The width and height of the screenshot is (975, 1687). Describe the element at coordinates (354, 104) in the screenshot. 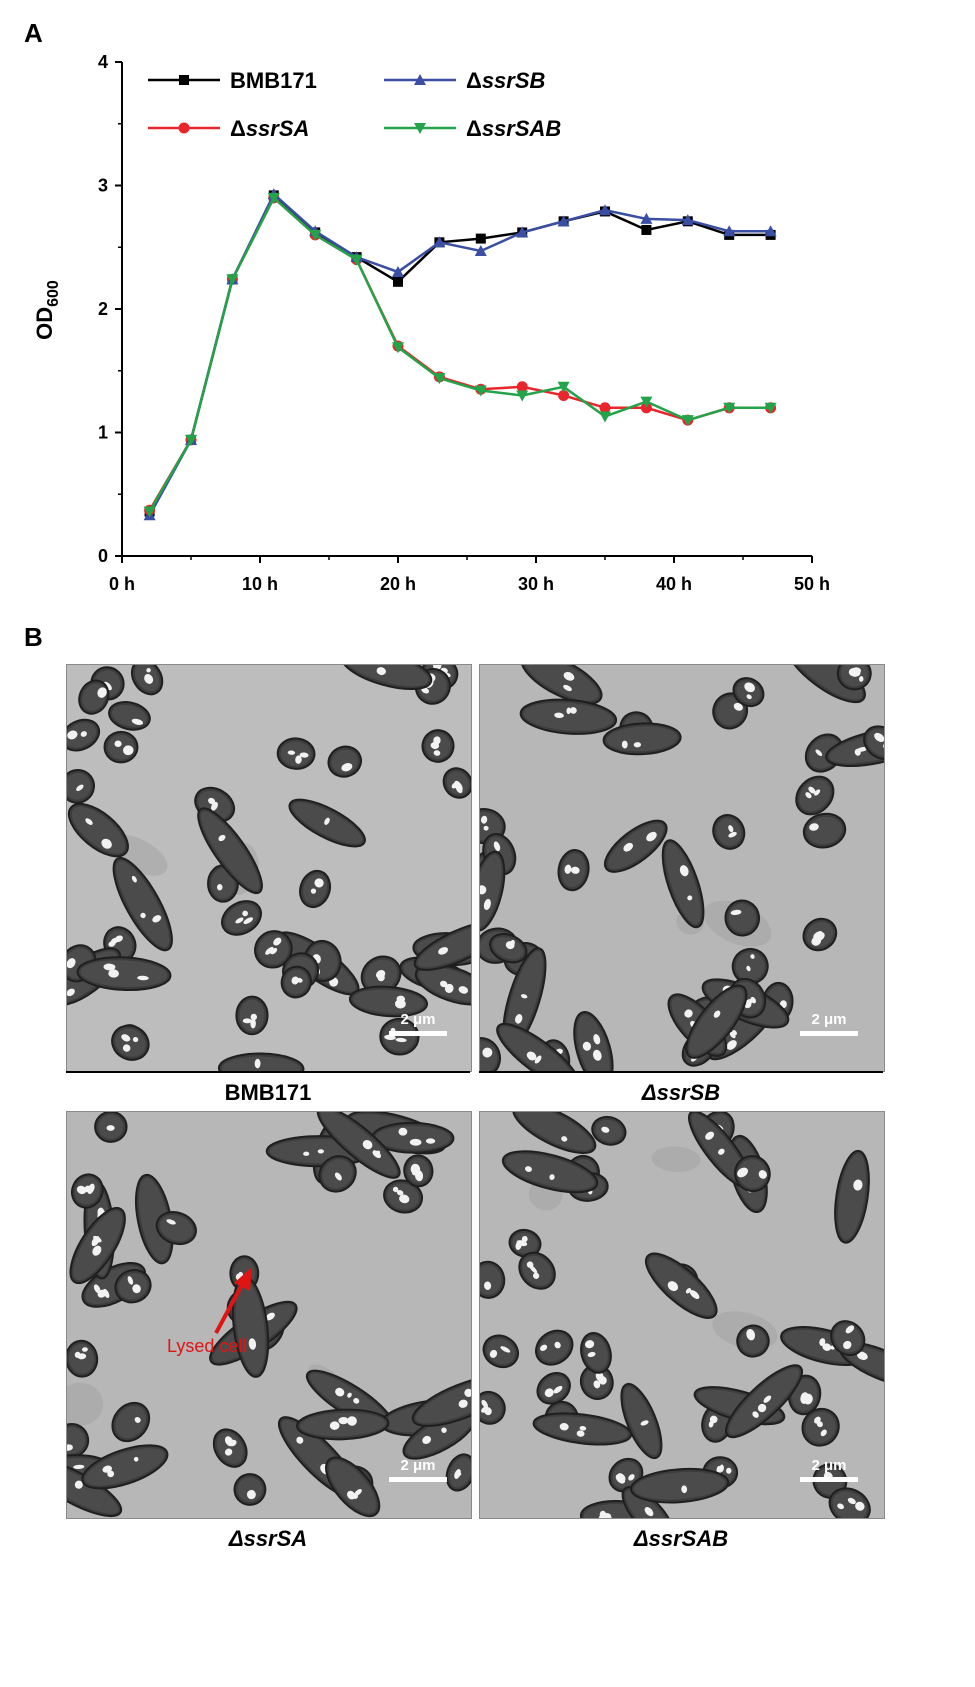

I see `chart-legend: BMB171 ΔssrSA ΔssrSB ΔssrSAB` at that location.